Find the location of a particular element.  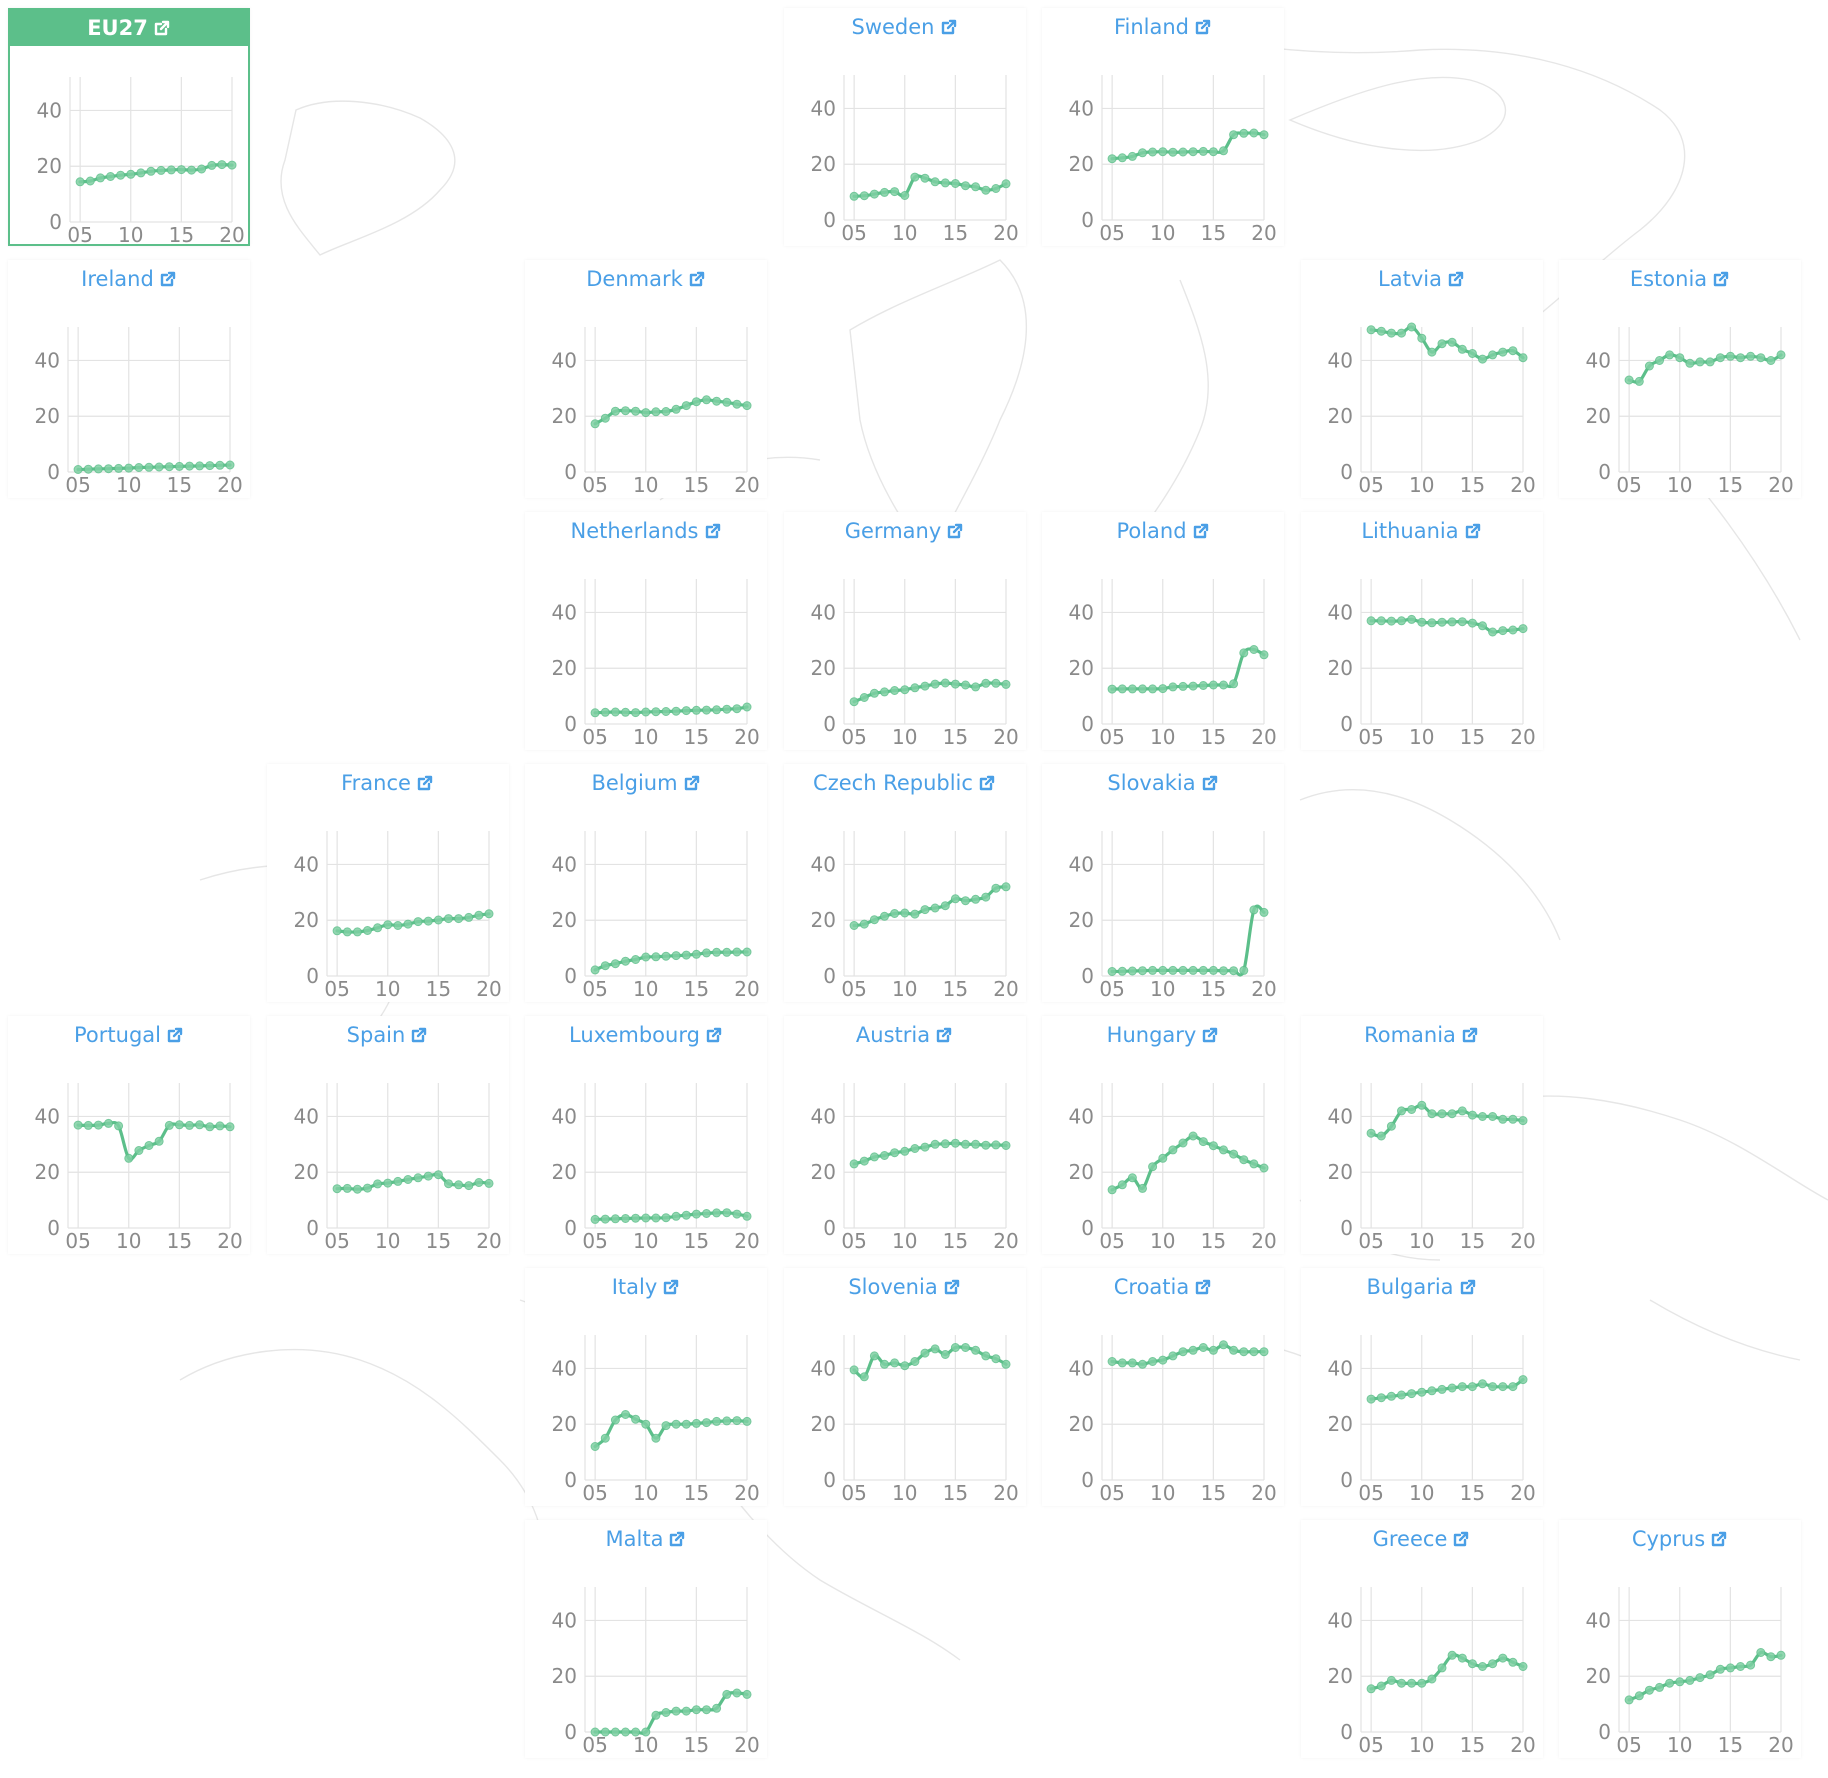

country-link-eu27: EU27 is located at coordinates (129, 28).